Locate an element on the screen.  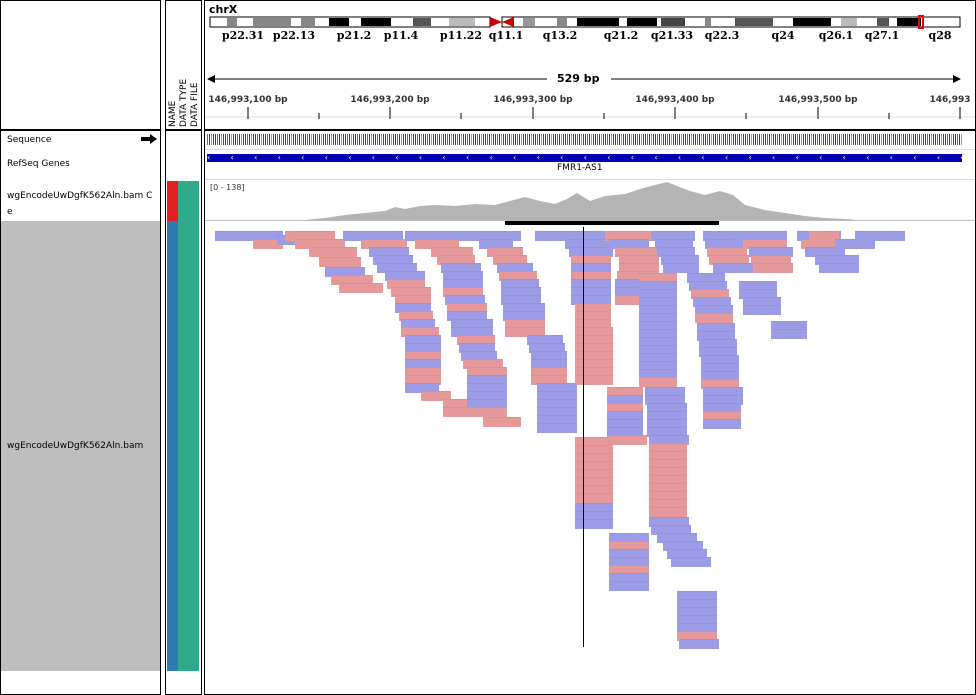
track-name-coverage: wgEncodeUwDgfK562Aln.bam C e is located at coordinates (80, 204).